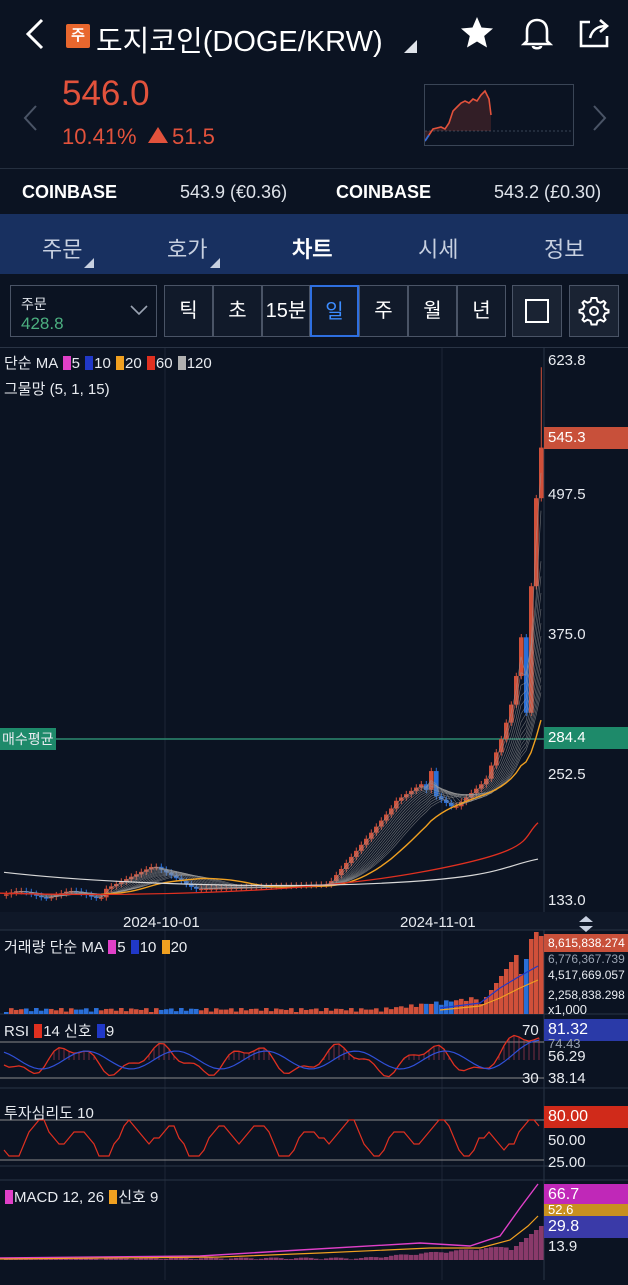 Image resolution: width=628 pixels, height=1285 pixels. Describe the element at coordinates (239, 42) in the screenshot. I see `coin-title: 도지코인(DOGE/KRW)` at that location.